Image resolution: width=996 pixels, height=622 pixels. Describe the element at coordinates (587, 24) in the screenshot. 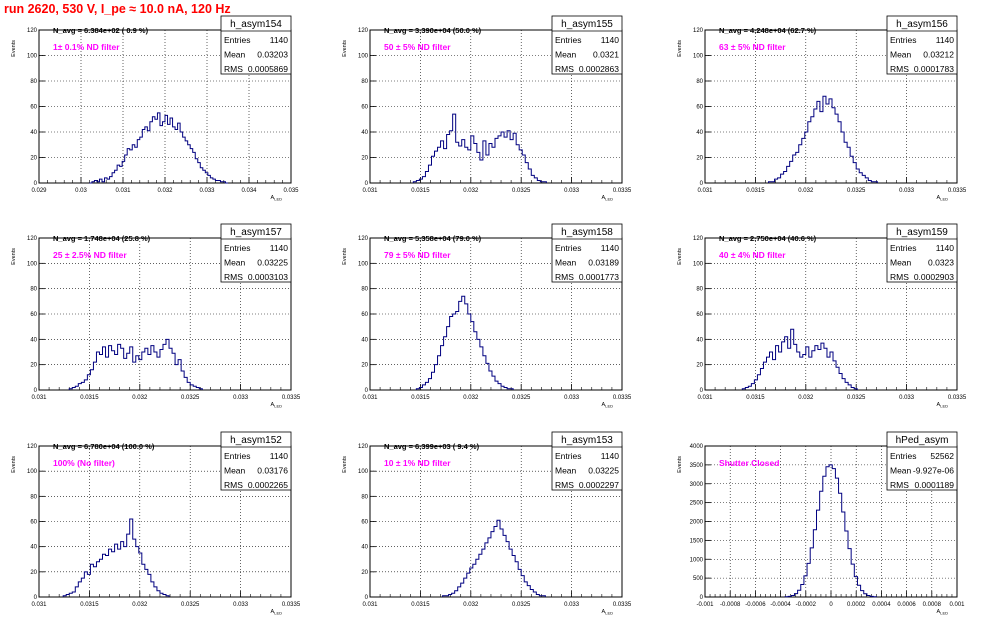

I see `histogram-name: h_asym155` at that location.